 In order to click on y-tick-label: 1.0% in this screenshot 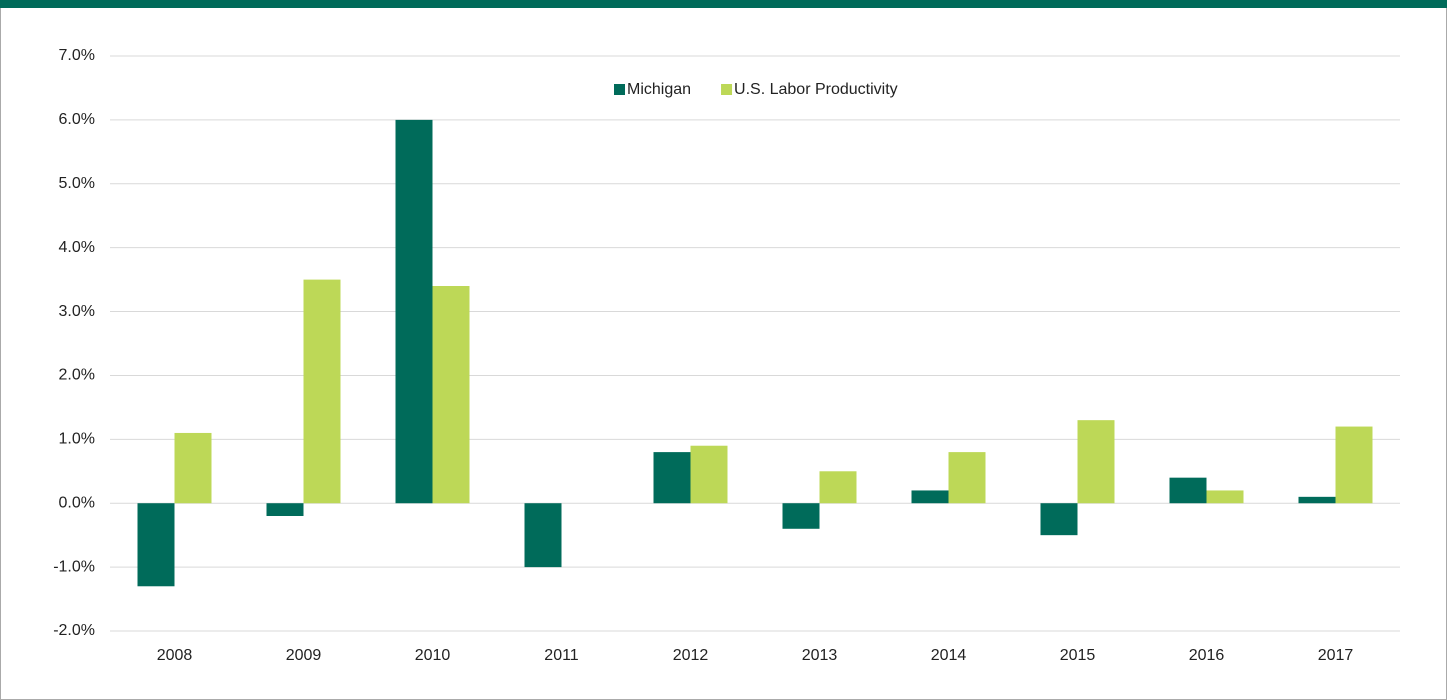, I will do `click(77, 439)`.